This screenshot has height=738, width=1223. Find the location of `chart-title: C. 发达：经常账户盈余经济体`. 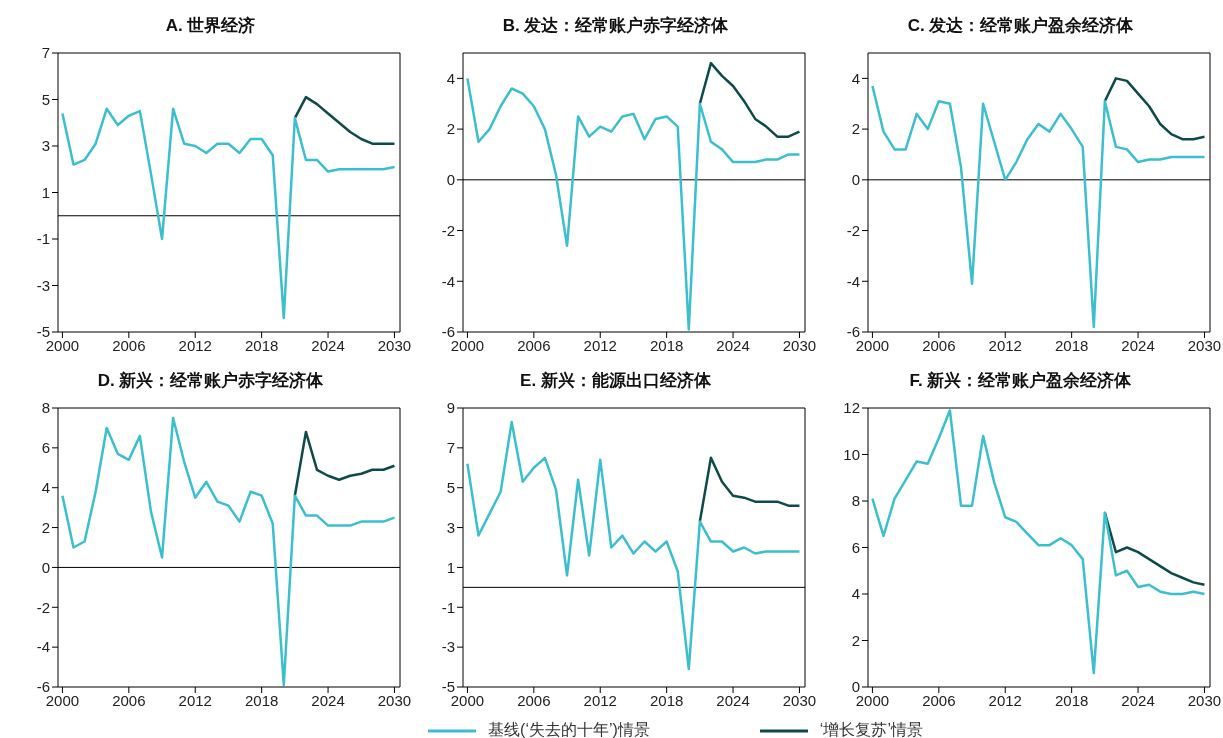

chart-title: C. 发达：经常账户盈余经济体 is located at coordinates (1020, 26).